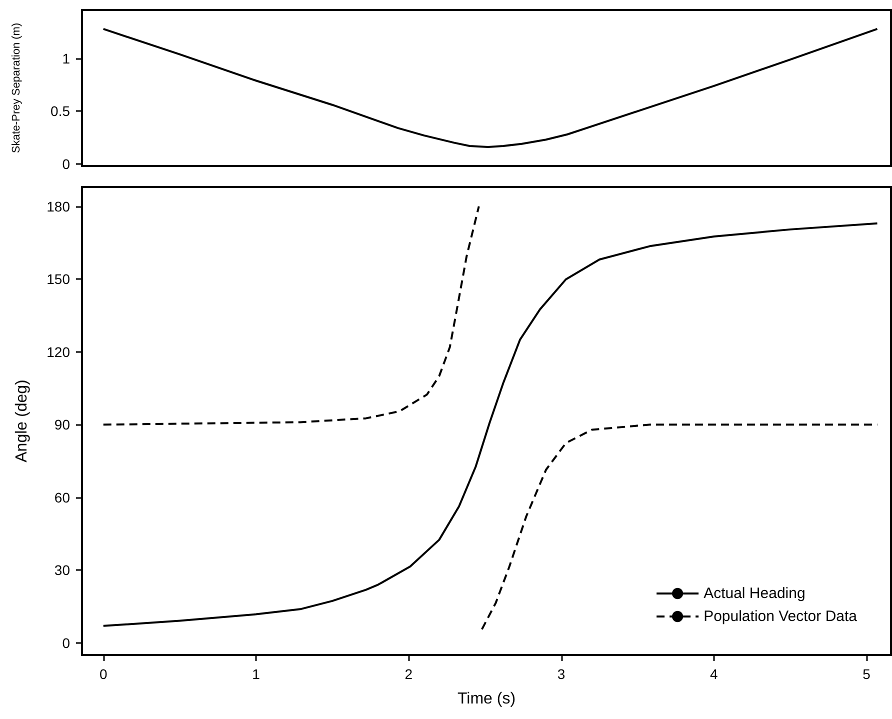 This screenshot has width=892, height=719. What do you see at coordinates (58, 352) in the screenshot?
I see `y-tick-label: 120` at bounding box center [58, 352].